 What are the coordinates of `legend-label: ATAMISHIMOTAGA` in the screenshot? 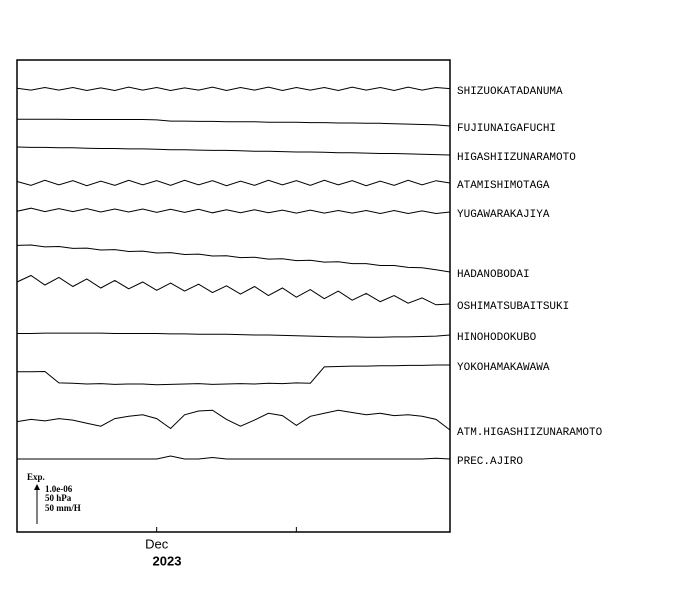 It's located at (503, 186).